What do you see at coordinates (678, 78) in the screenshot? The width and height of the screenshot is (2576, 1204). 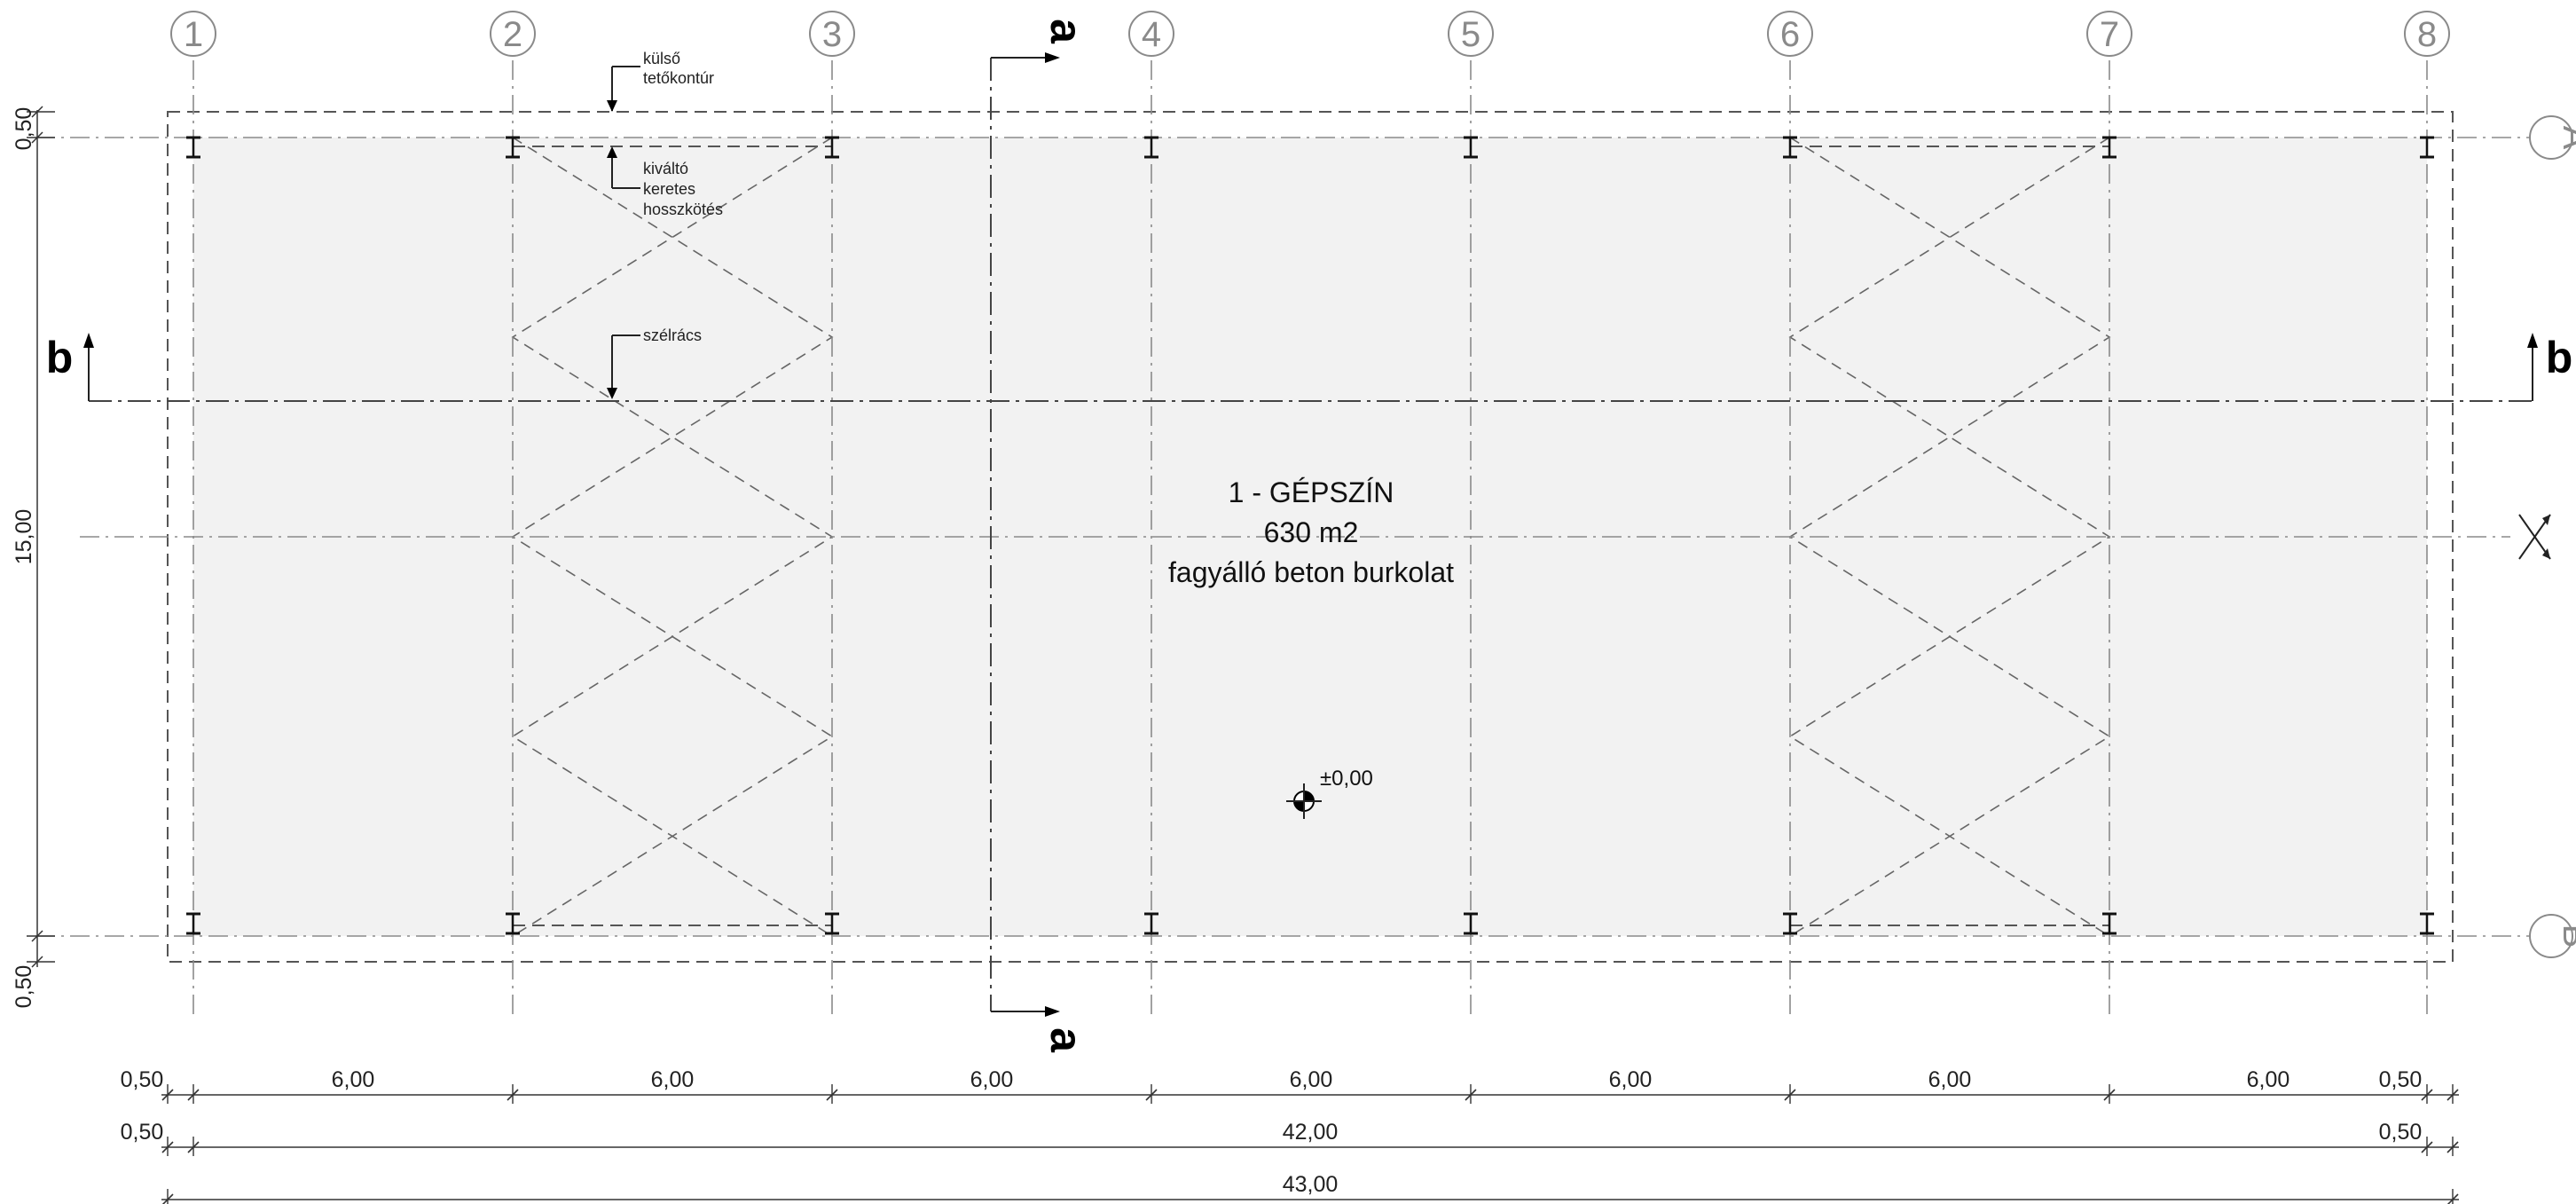 I see `svg-text: tetőkontúr` at bounding box center [678, 78].